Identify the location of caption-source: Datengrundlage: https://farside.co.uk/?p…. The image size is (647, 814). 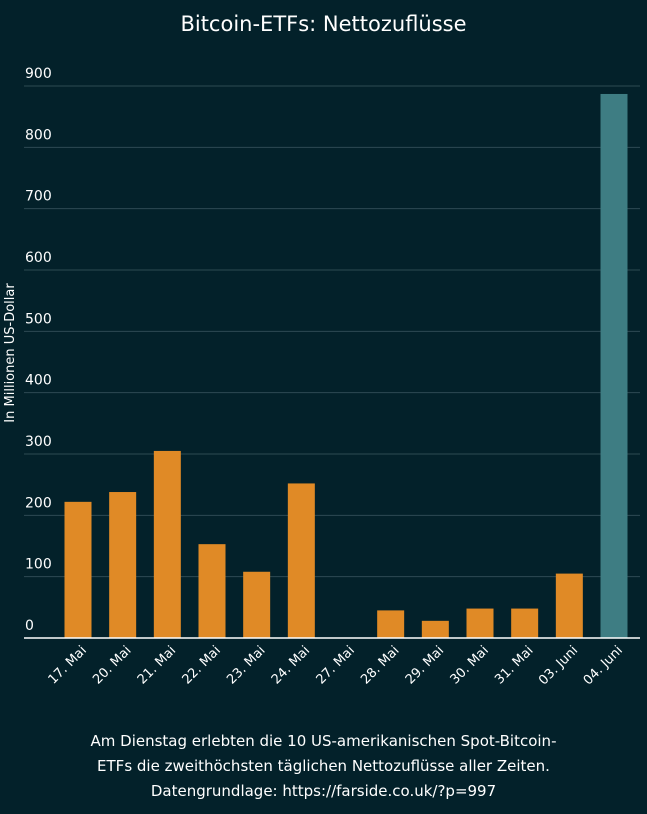
(323, 791).